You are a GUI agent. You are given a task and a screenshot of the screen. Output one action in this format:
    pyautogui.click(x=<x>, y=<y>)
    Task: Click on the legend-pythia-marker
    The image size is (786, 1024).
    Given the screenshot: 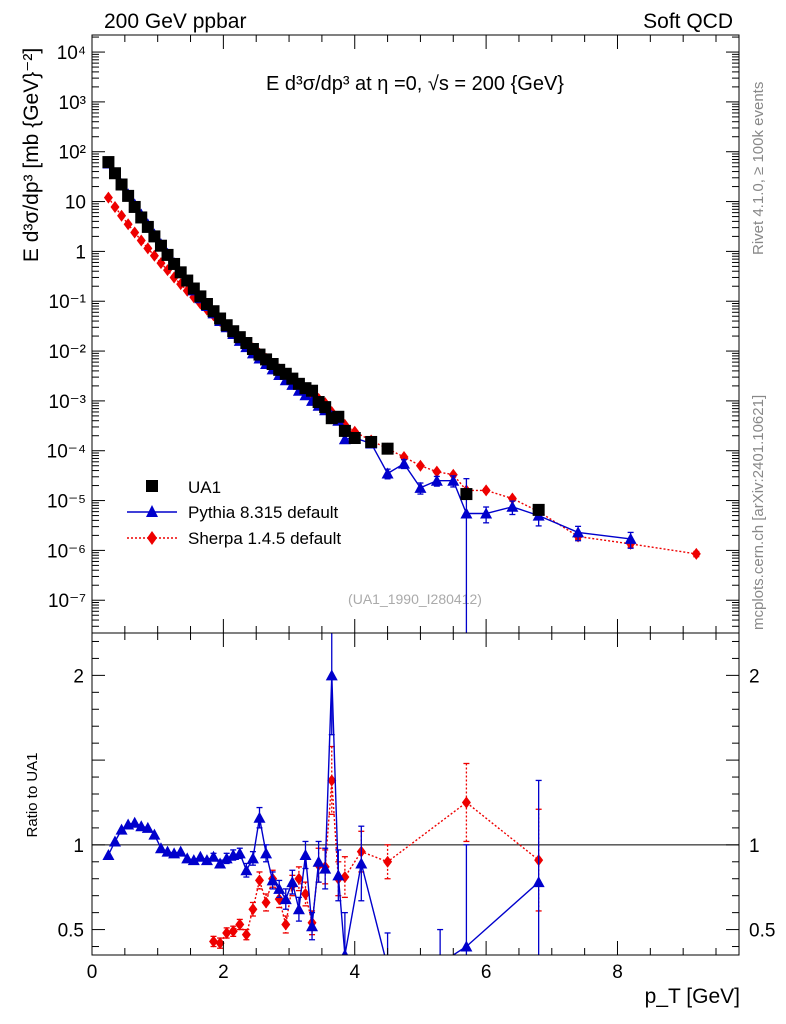 What is the action you would take?
    pyautogui.click(x=152, y=511)
    